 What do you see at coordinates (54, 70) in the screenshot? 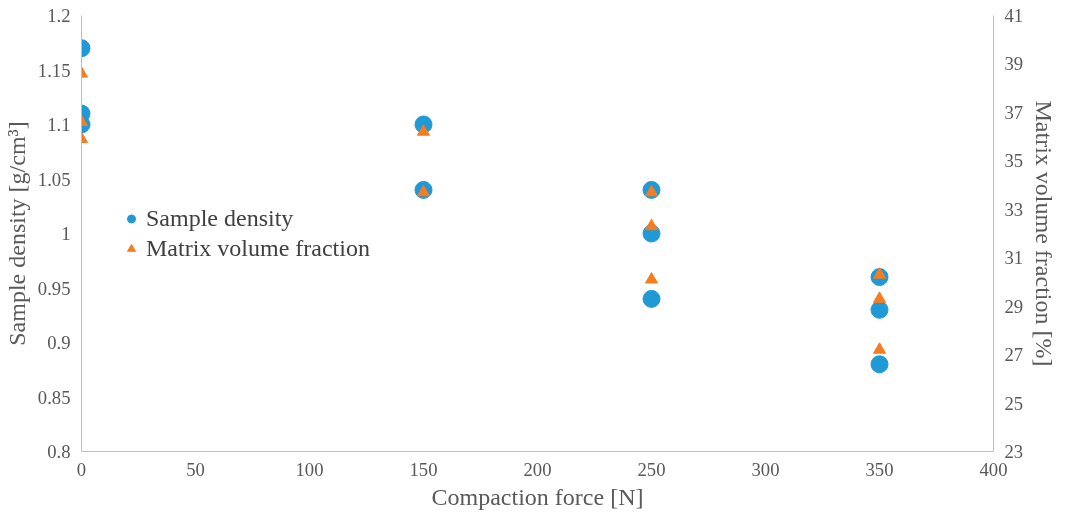
I see `y-tick-label: 1.15` at bounding box center [54, 70].